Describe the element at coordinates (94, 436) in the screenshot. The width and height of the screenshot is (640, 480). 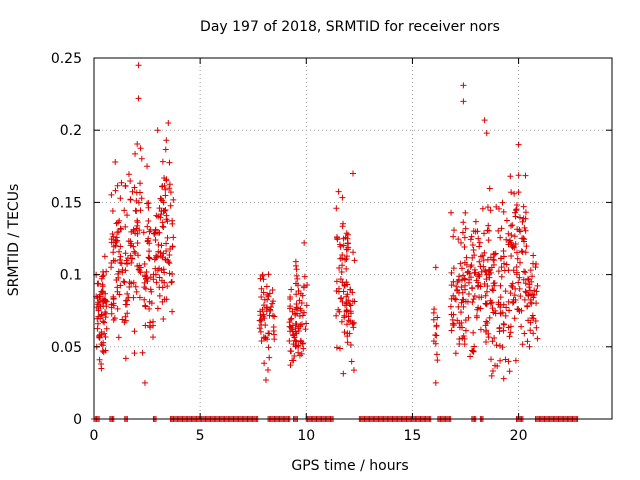
I see `x-tick-label: 0` at that location.